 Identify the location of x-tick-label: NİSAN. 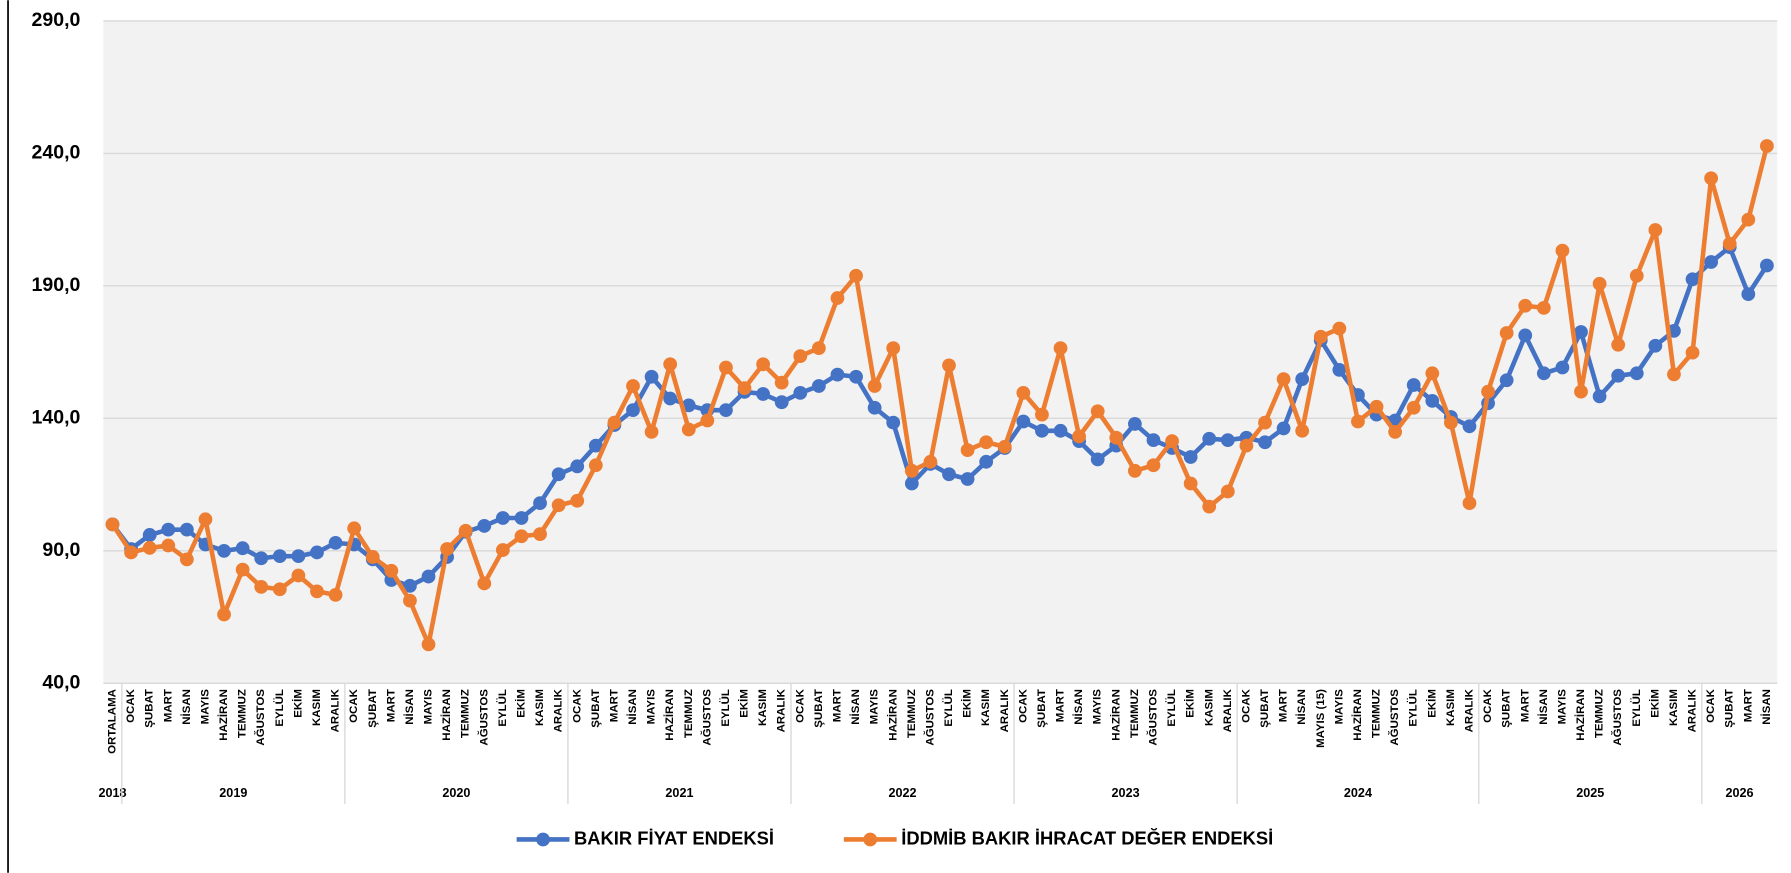
(186, 707).